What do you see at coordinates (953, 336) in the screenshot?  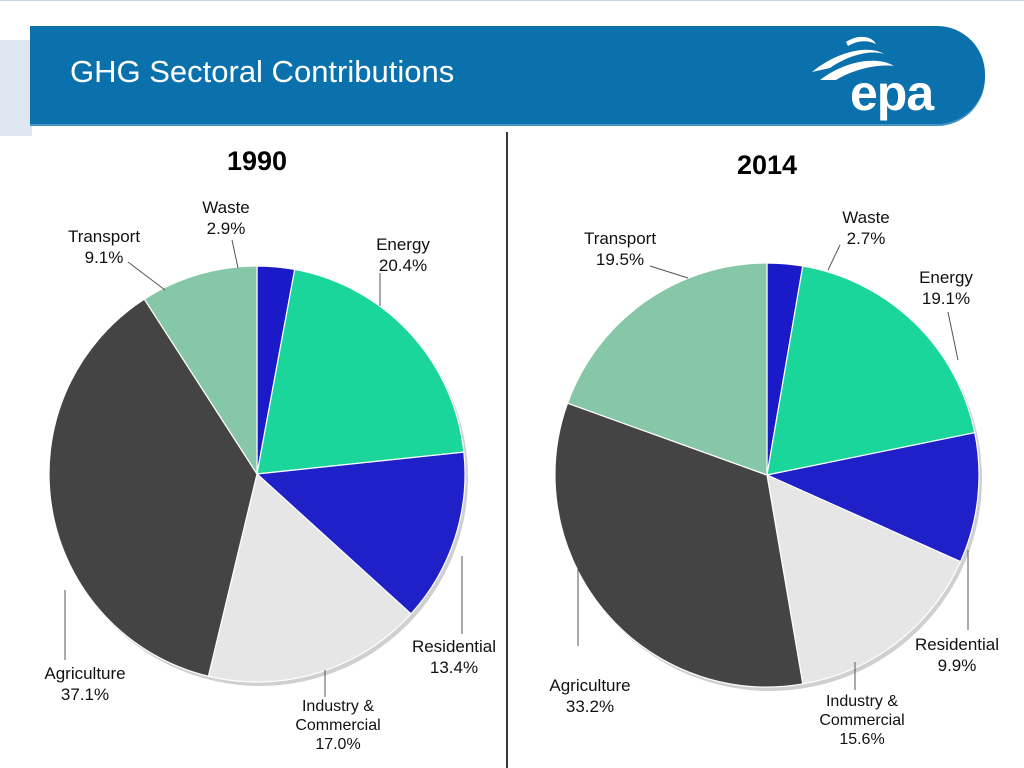 I see `leader-line-energy` at bounding box center [953, 336].